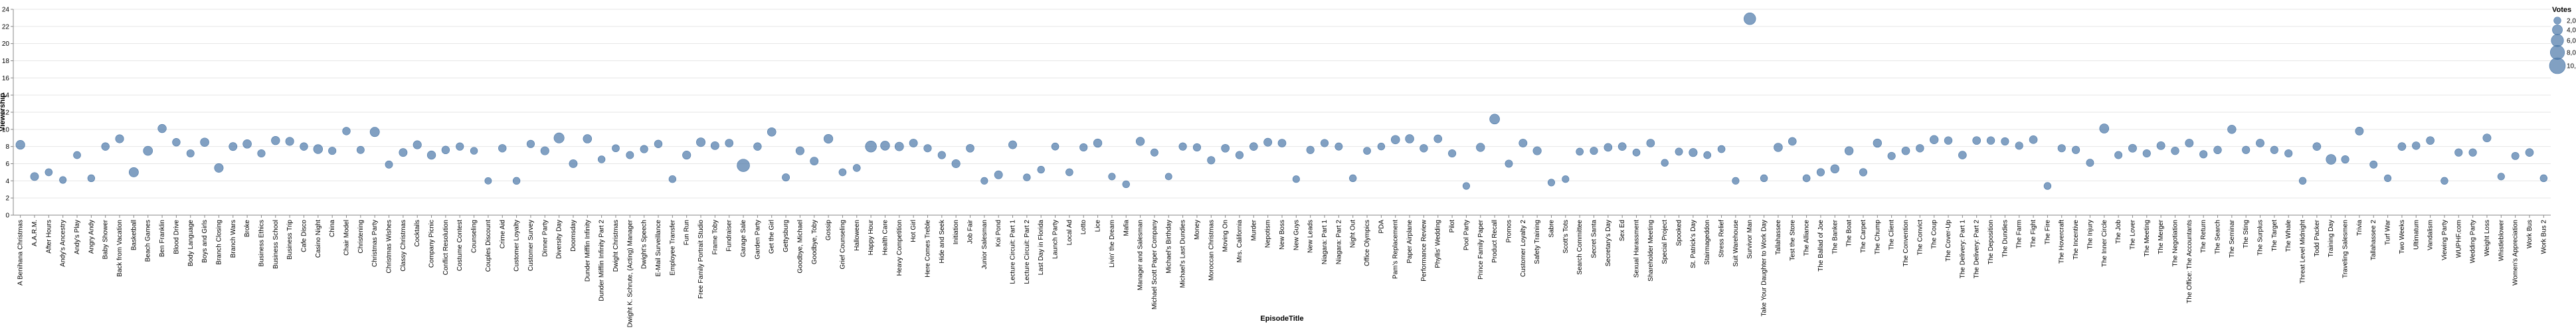 This screenshot has height=332, width=2576. Describe the element at coordinates (7, 147) in the screenshot. I see `y-tick-label: 8` at that location.